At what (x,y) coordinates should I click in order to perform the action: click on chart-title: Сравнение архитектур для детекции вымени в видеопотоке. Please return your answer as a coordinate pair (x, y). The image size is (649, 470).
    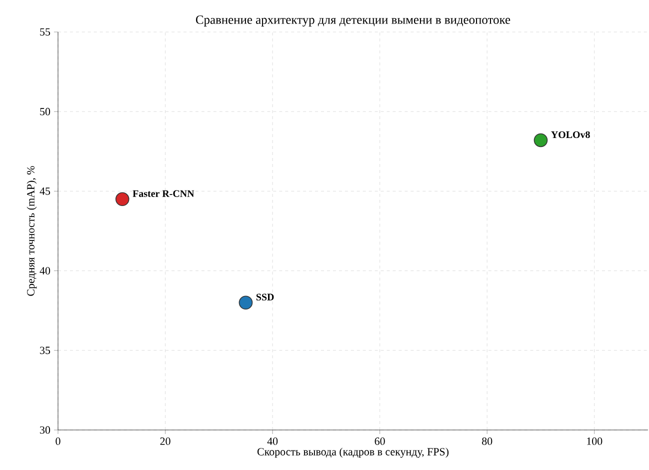
    Looking at the image, I should click on (353, 21).